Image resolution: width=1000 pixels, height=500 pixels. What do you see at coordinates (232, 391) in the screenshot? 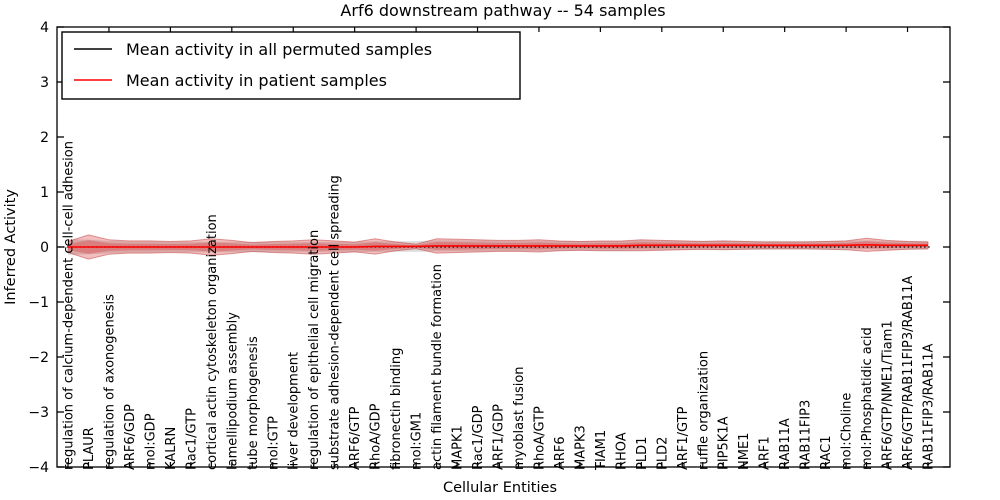
I see `x-tick-label: lamellipodium assembly` at bounding box center [232, 391].